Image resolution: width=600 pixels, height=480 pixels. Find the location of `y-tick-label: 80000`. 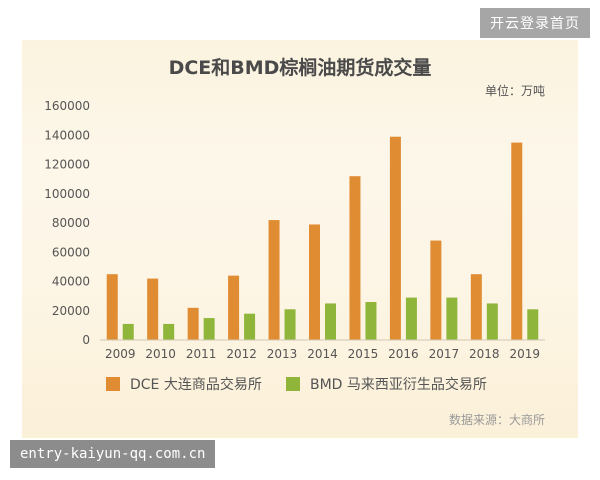

y-tick-label: 80000 is located at coordinates (71, 223).